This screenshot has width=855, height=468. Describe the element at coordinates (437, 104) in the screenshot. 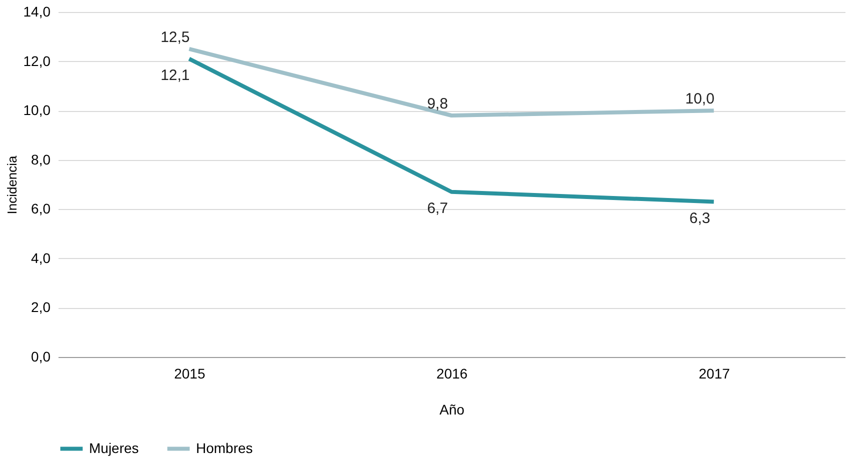

I see `data-label: 9,8` at that location.